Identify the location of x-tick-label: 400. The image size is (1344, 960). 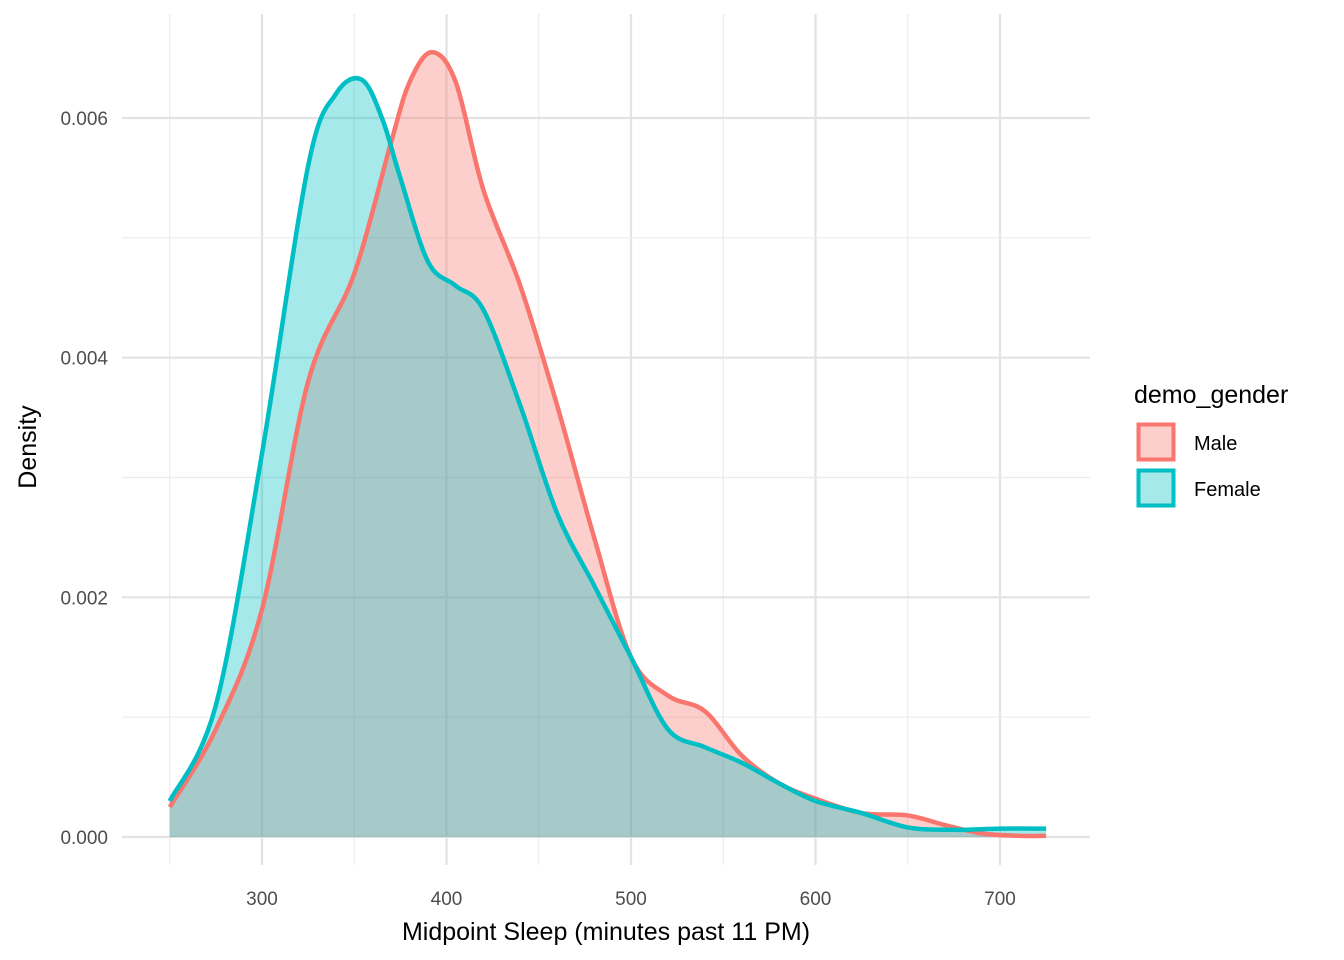
(447, 899).